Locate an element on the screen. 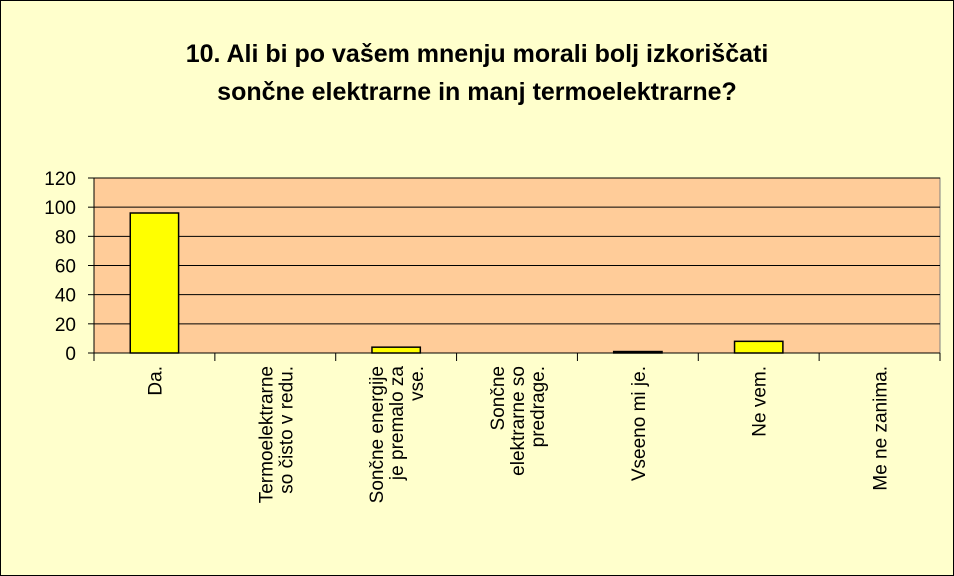 The width and height of the screenshot is (954, 576). y-tick-label: 80 is located at coordinates (65, 237).